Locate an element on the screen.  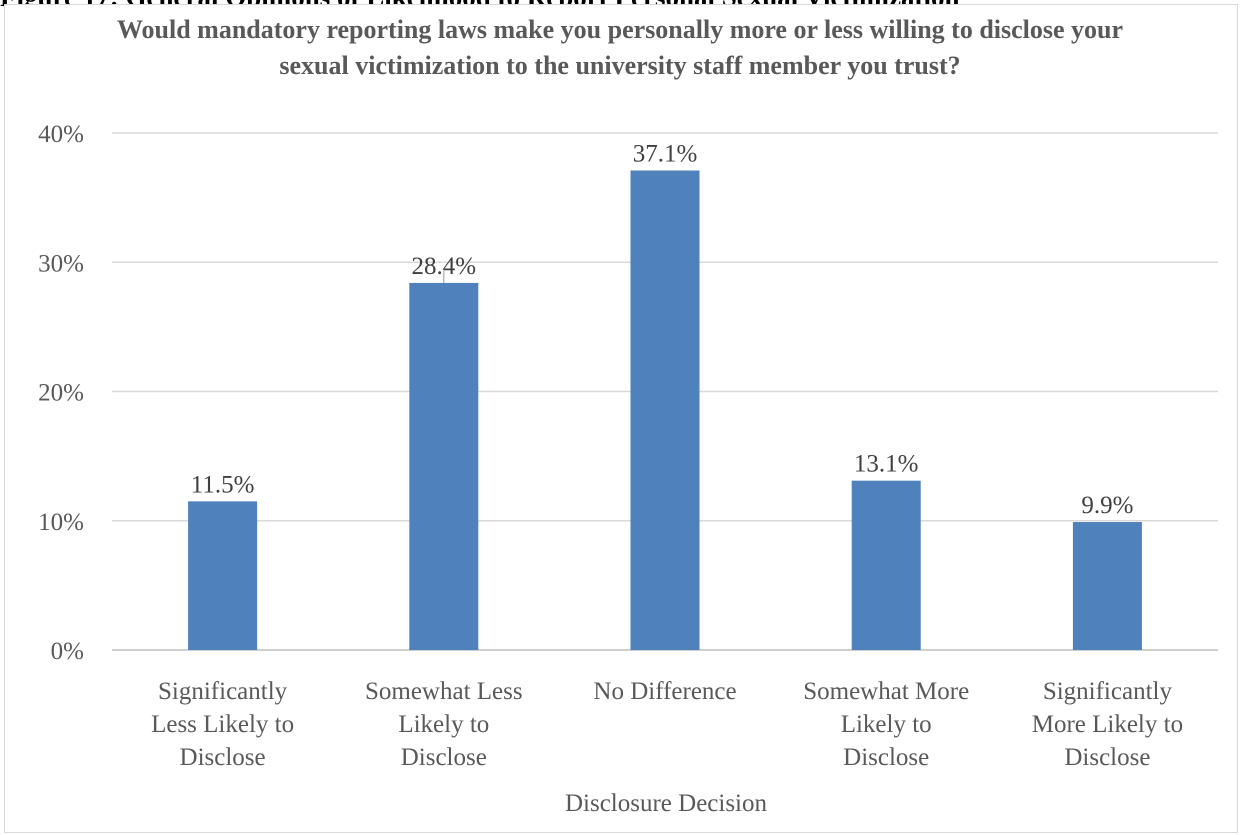
x-tick-label: No Difference is located at coordinates (664, 691).